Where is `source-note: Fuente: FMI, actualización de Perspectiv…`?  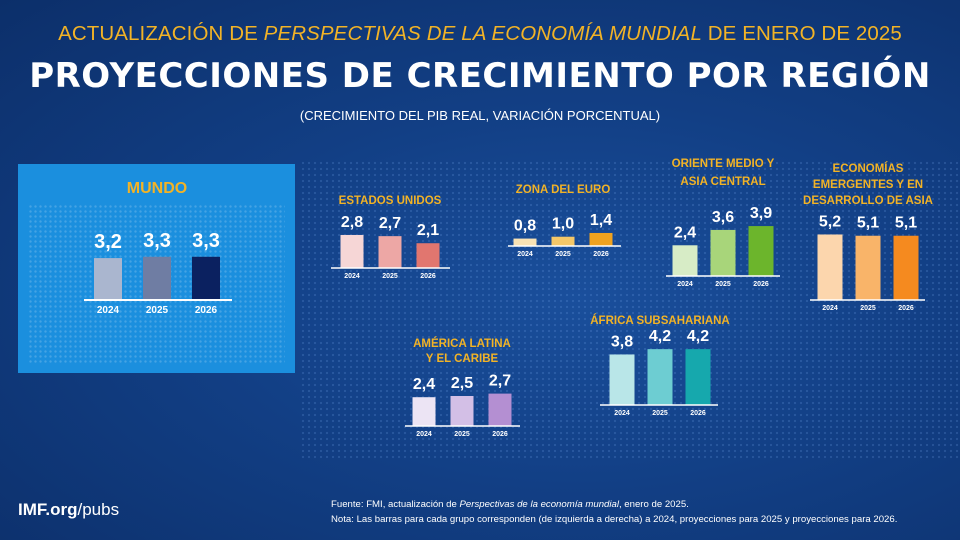 source-note: Fuente: FMI, actualización de Perspectiv… is located at coordinates (510, 504).